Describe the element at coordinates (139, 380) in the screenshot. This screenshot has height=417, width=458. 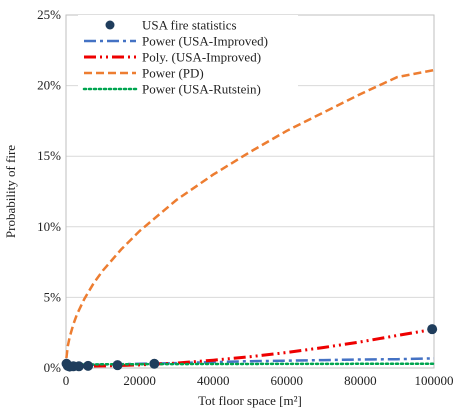
I see `x-tick-label: 20000` at that location.